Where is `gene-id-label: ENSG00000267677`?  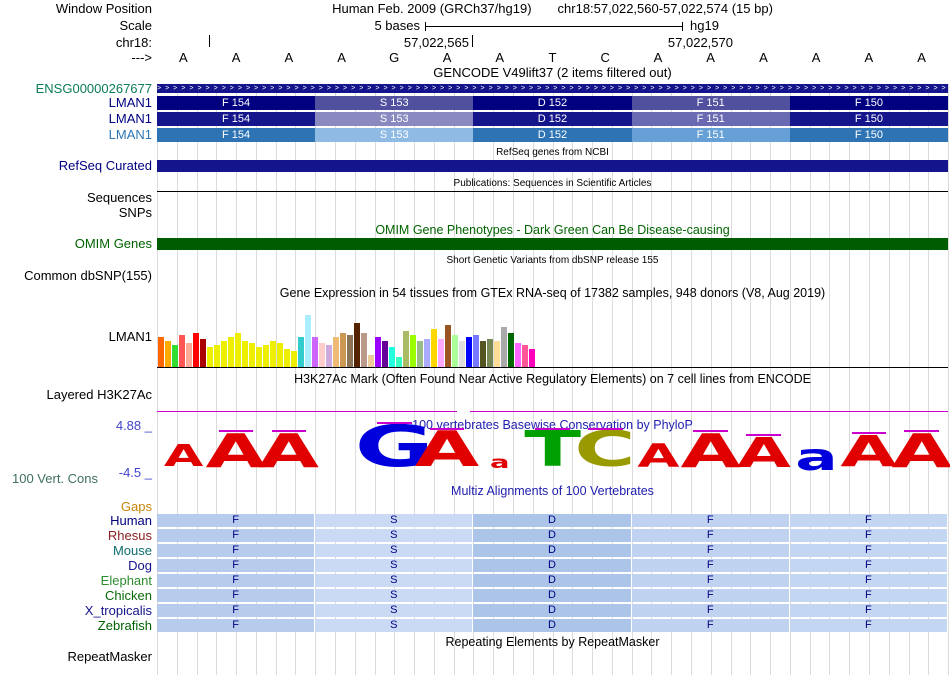
gene-id-label: ENSG00000267677 is located at coordinates (93, 88).